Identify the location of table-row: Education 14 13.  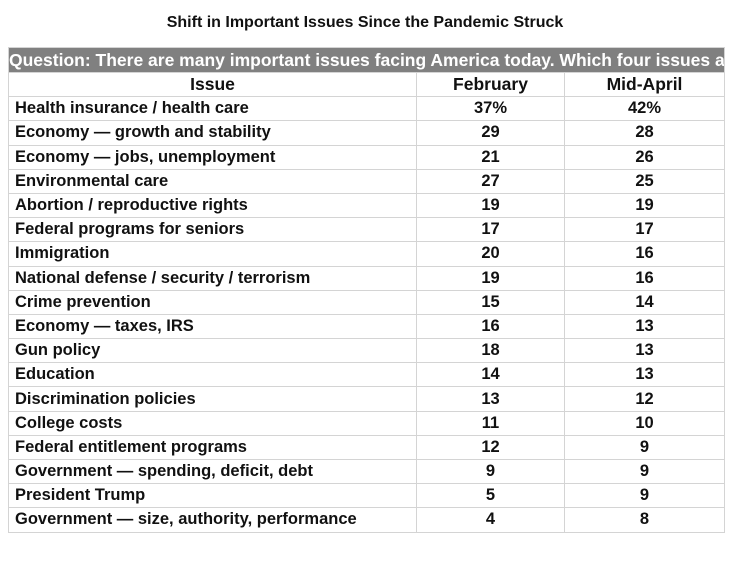
(367, 375).